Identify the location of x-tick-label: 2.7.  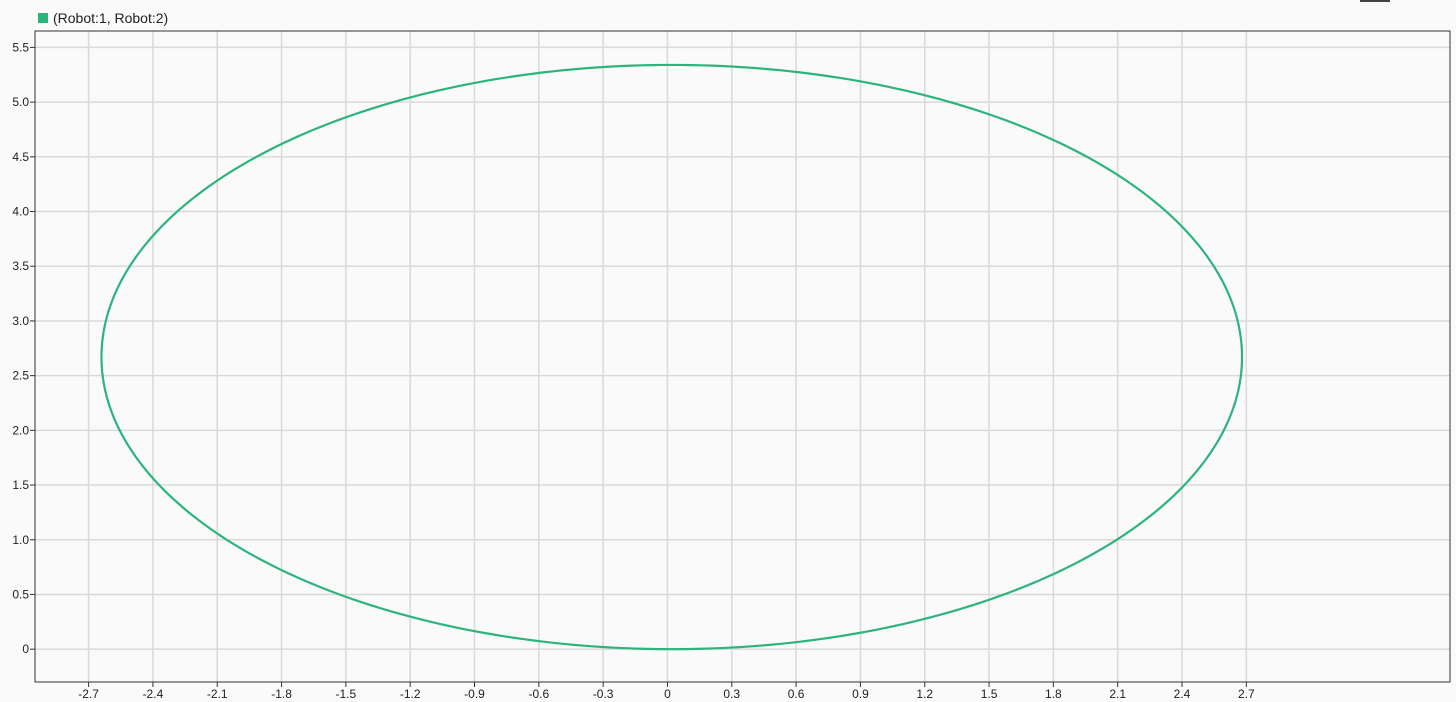
(1246, 694).